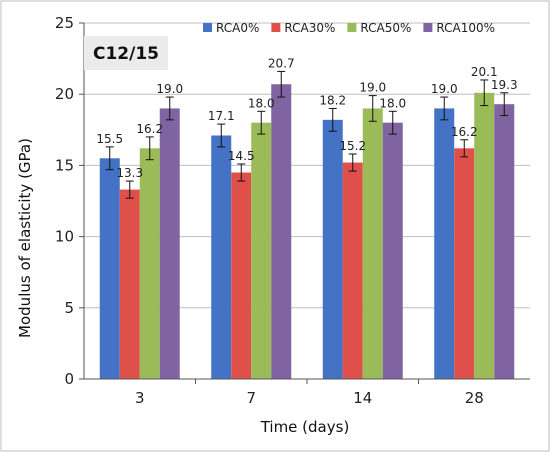 This screenshot has width=550, height=452. I want to click on legend-label: RCA0%, so click(237, 28).